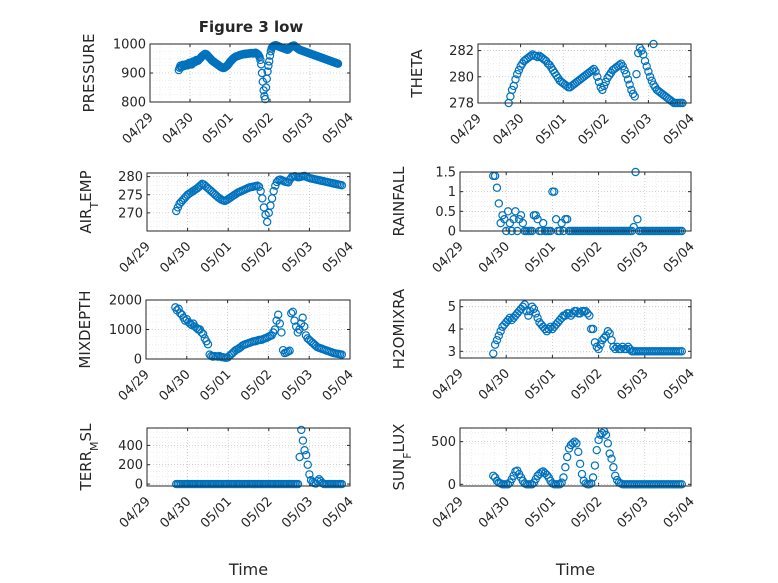  Describe the element at coordinates (130, 446) in the screenshot. I see `y-tick-label: 400` at that location.